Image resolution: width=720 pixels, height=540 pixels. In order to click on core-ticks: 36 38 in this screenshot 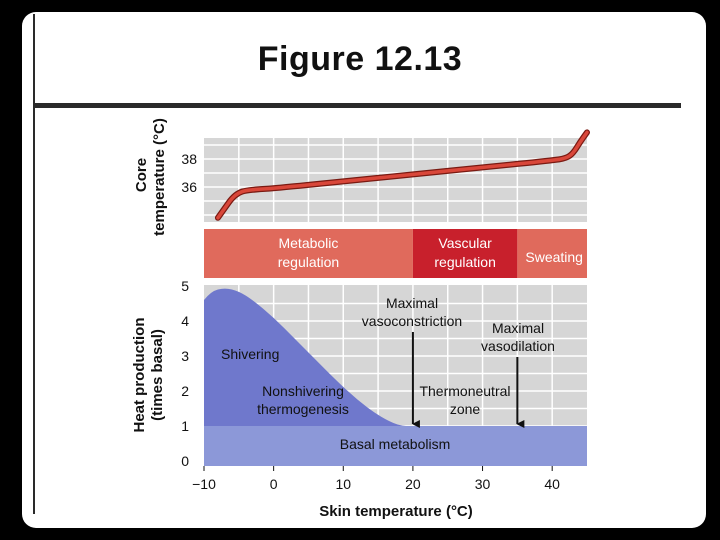, I will do `click(189, 173)`.